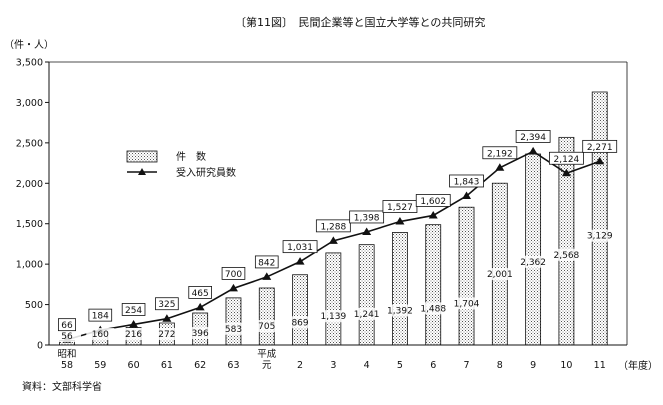 Image resolution: width=663 pixels, height=405 pixels. I want to click on line-value-label: 842, so click(266, 263).